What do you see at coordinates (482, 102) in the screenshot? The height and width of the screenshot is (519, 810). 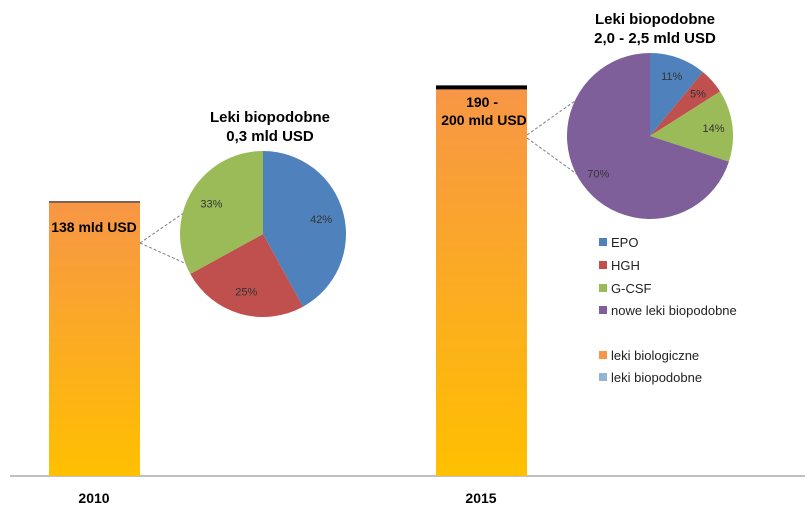 I see `bar-label-2015-line1: 190 -` at bounding box center [482, 102].